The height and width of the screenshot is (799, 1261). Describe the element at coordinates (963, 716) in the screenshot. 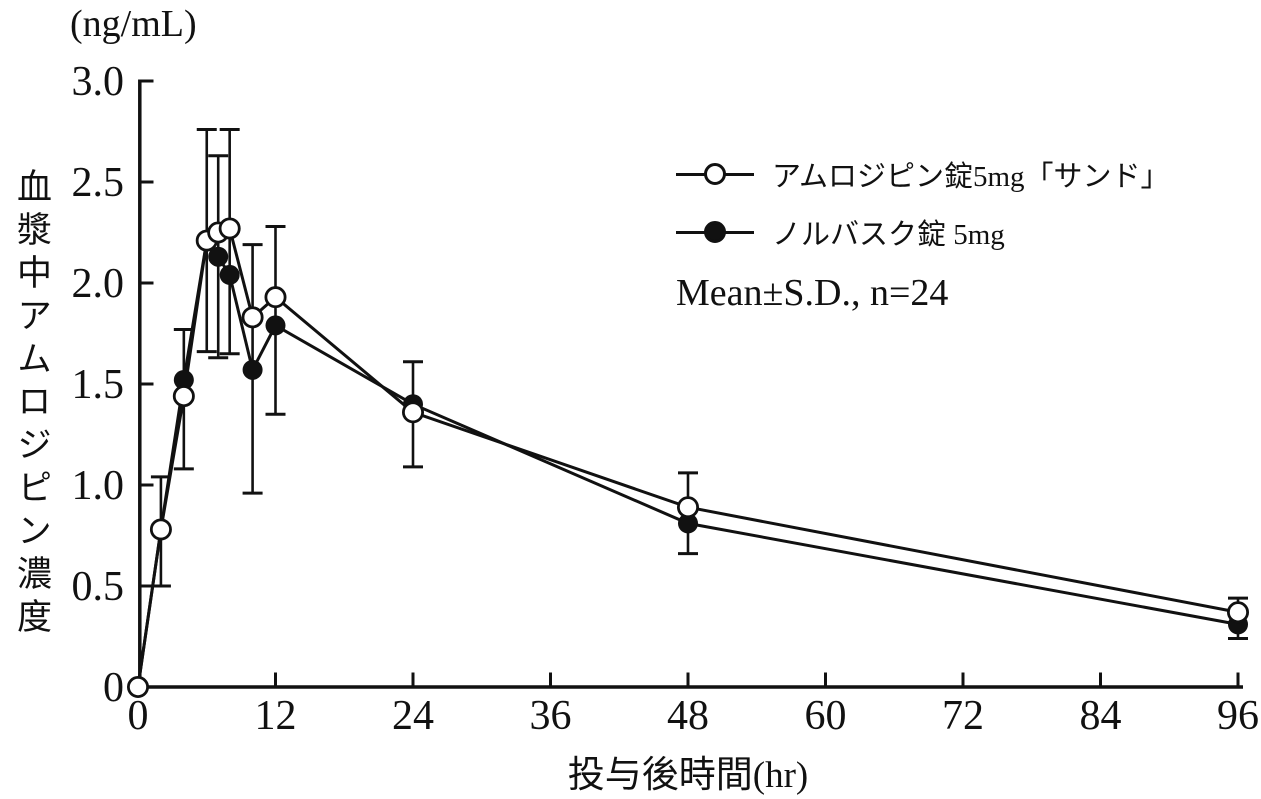

I see `x-tick-label: 72` at that location.